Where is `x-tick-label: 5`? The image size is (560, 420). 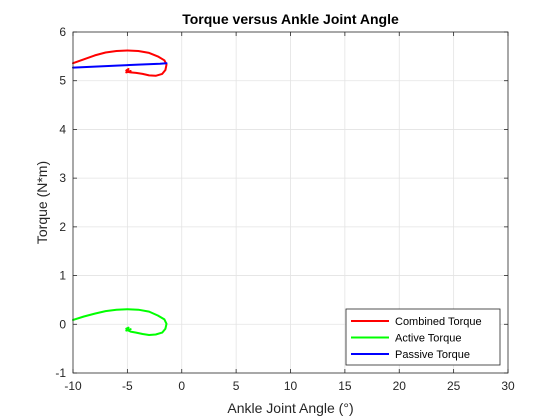 x-tick-label: 5 is located at coordinates (236, 386).